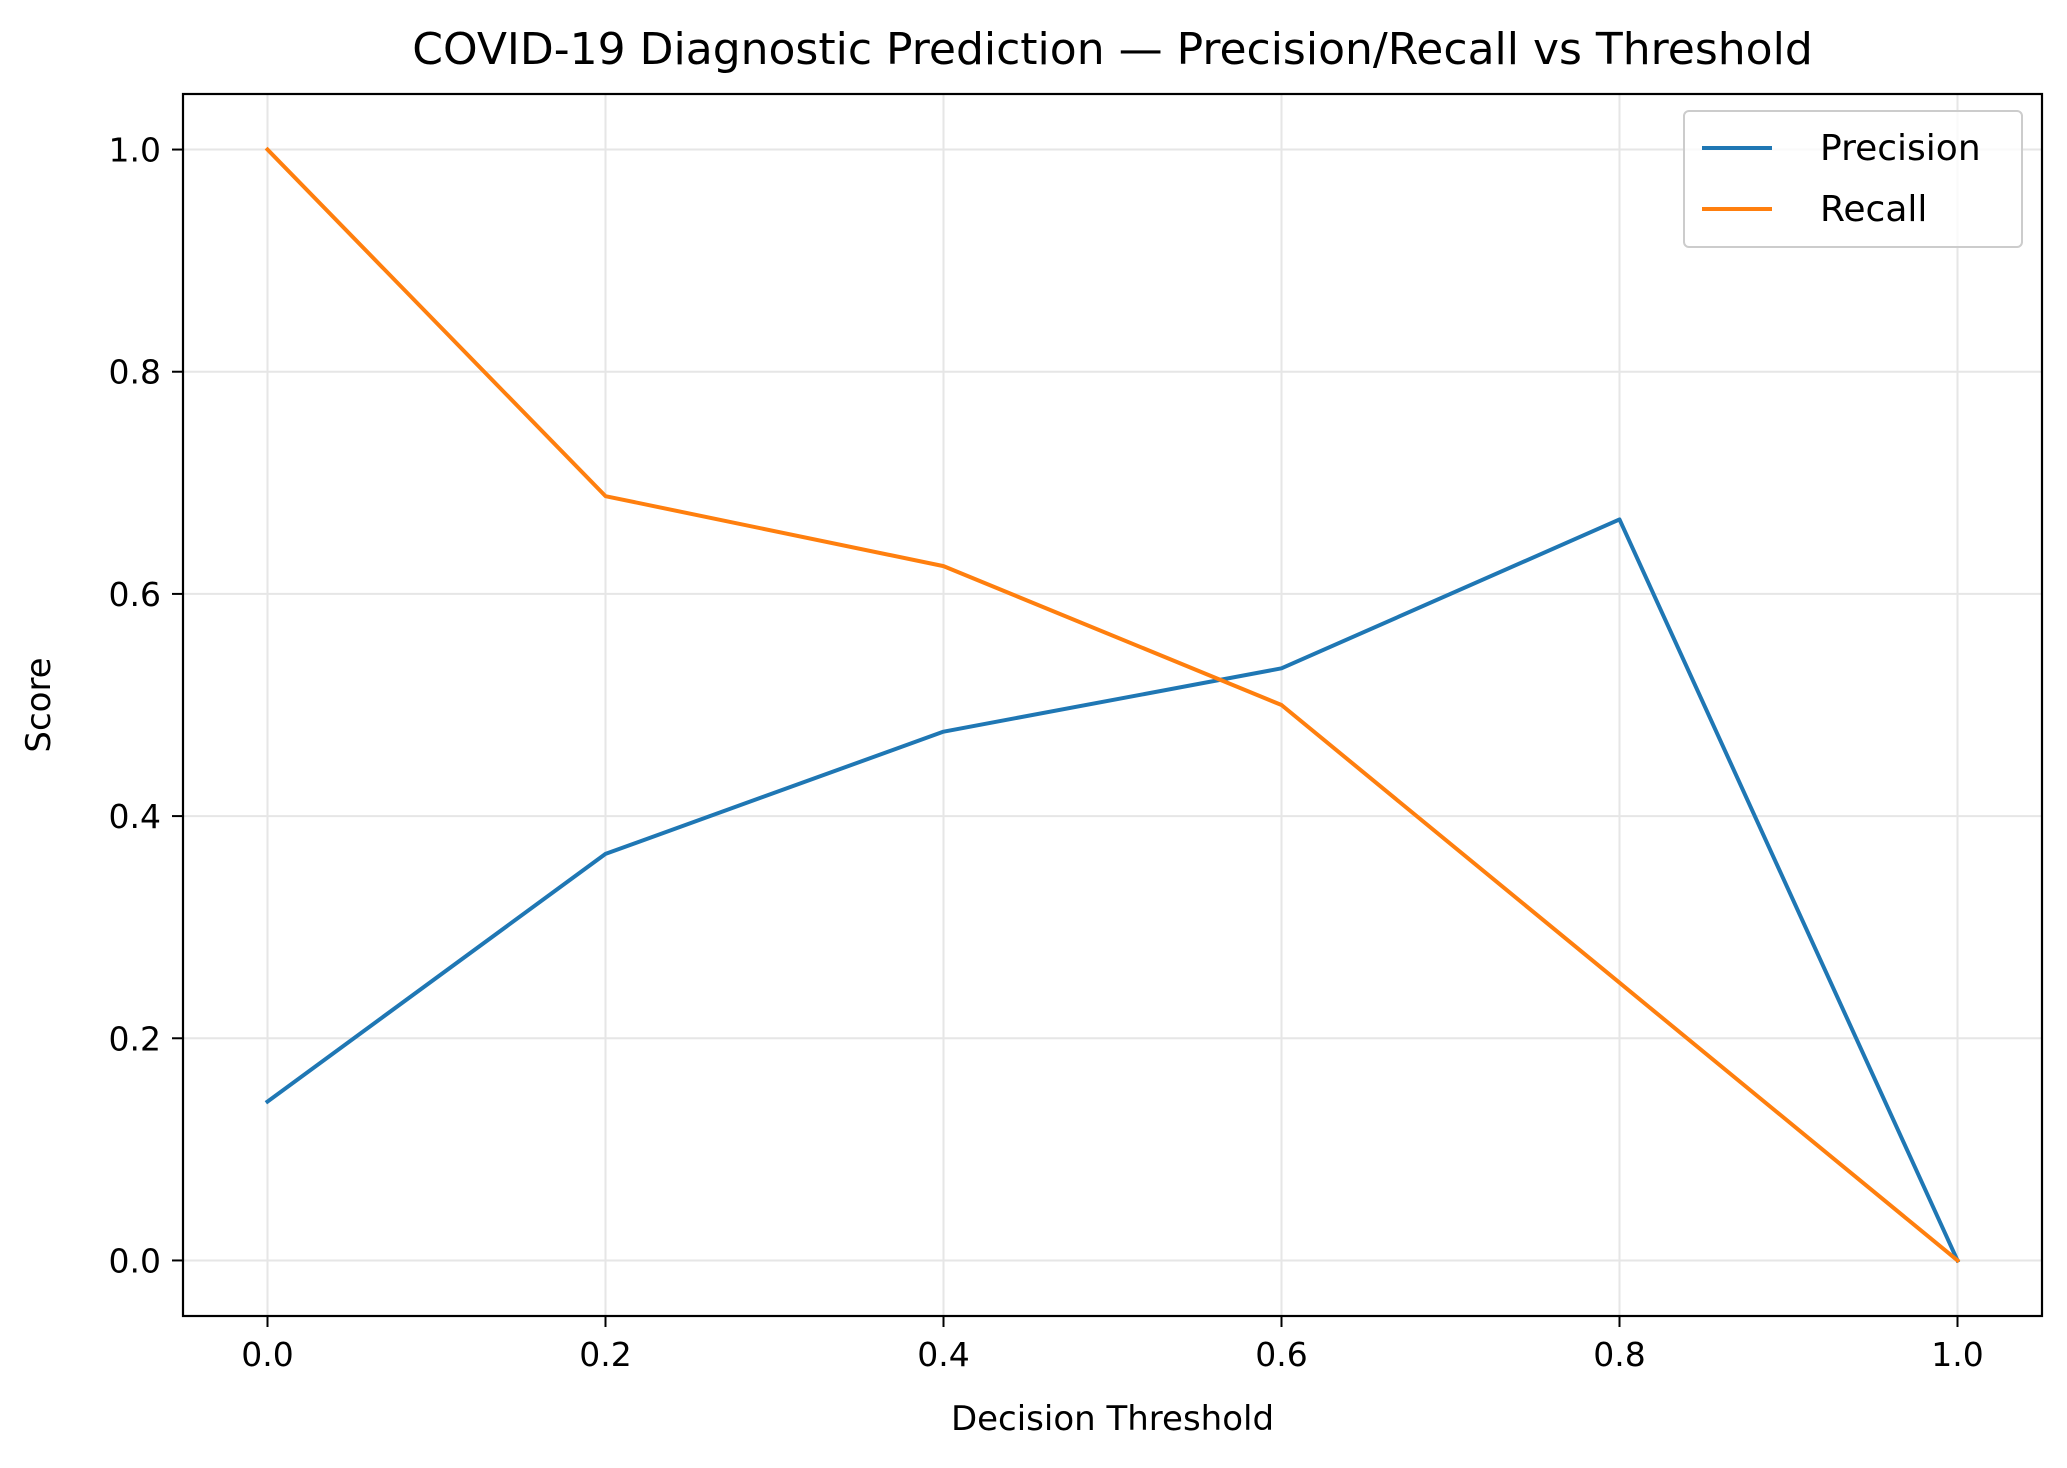  What do you see at coordinates (1873, 209) in the screenshot?
I see `legend-label: Recall` at bounding box center [1873, 209].